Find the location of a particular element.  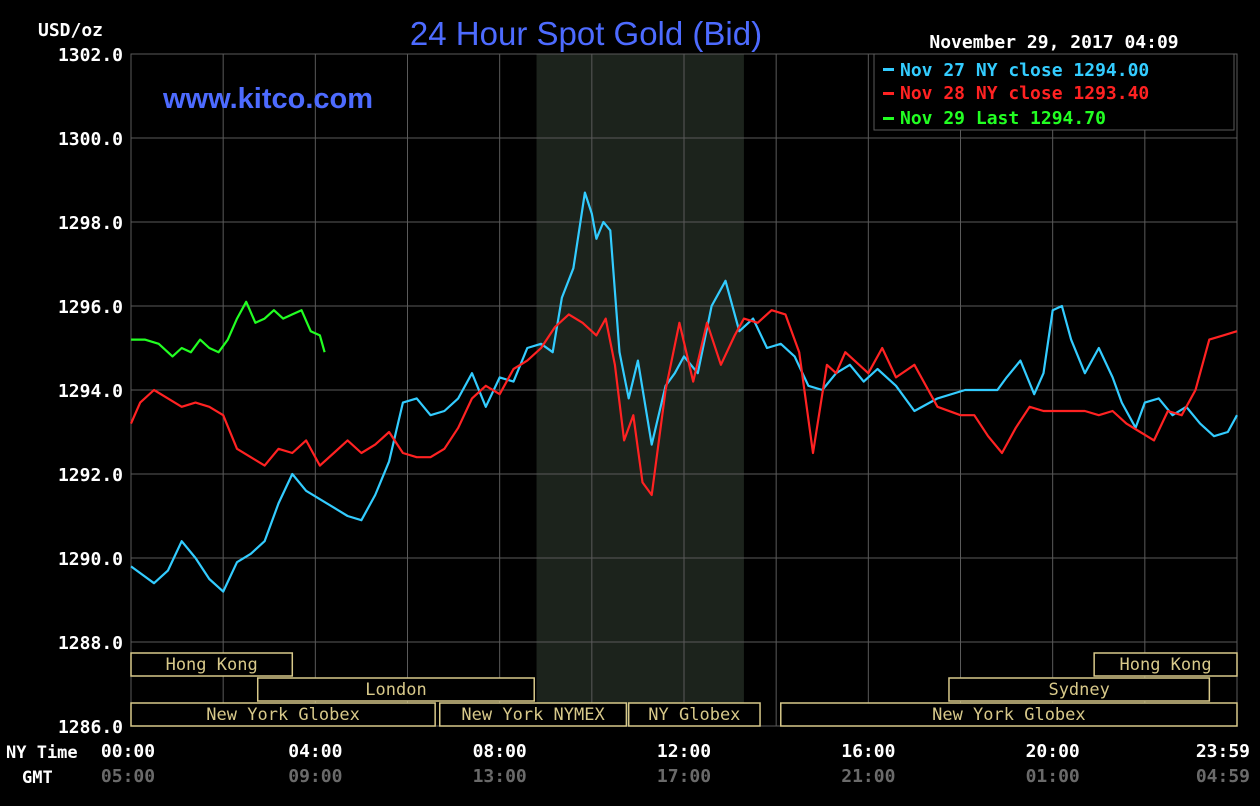

session-label: Sydney is located at coordinates (1078, 690).